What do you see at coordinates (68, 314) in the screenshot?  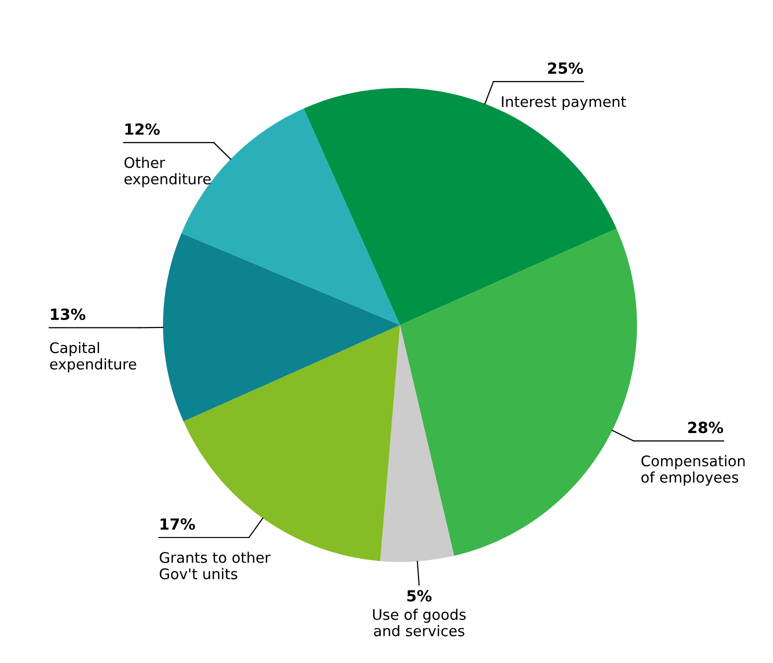 I see `data-label: 13%` at bounding box center [68, 314].